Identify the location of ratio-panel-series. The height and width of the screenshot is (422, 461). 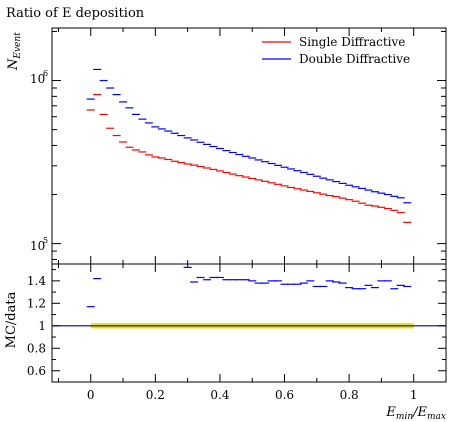
(249, 287).